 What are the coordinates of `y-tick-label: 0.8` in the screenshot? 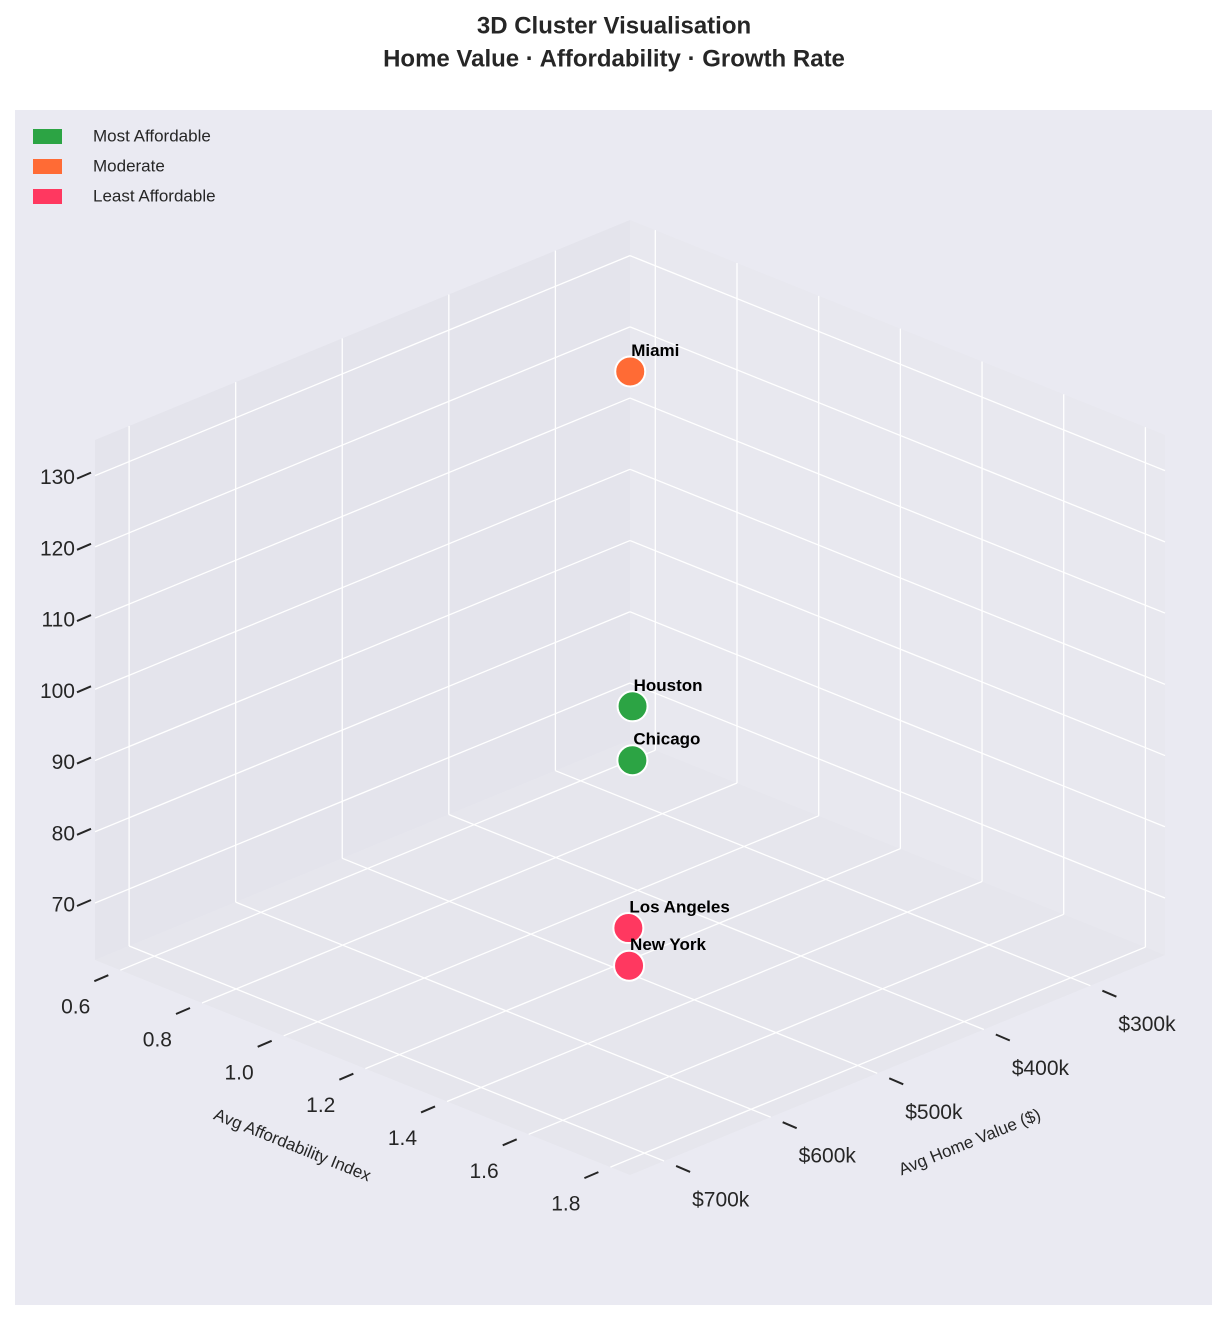 It's located at (157, 1040).